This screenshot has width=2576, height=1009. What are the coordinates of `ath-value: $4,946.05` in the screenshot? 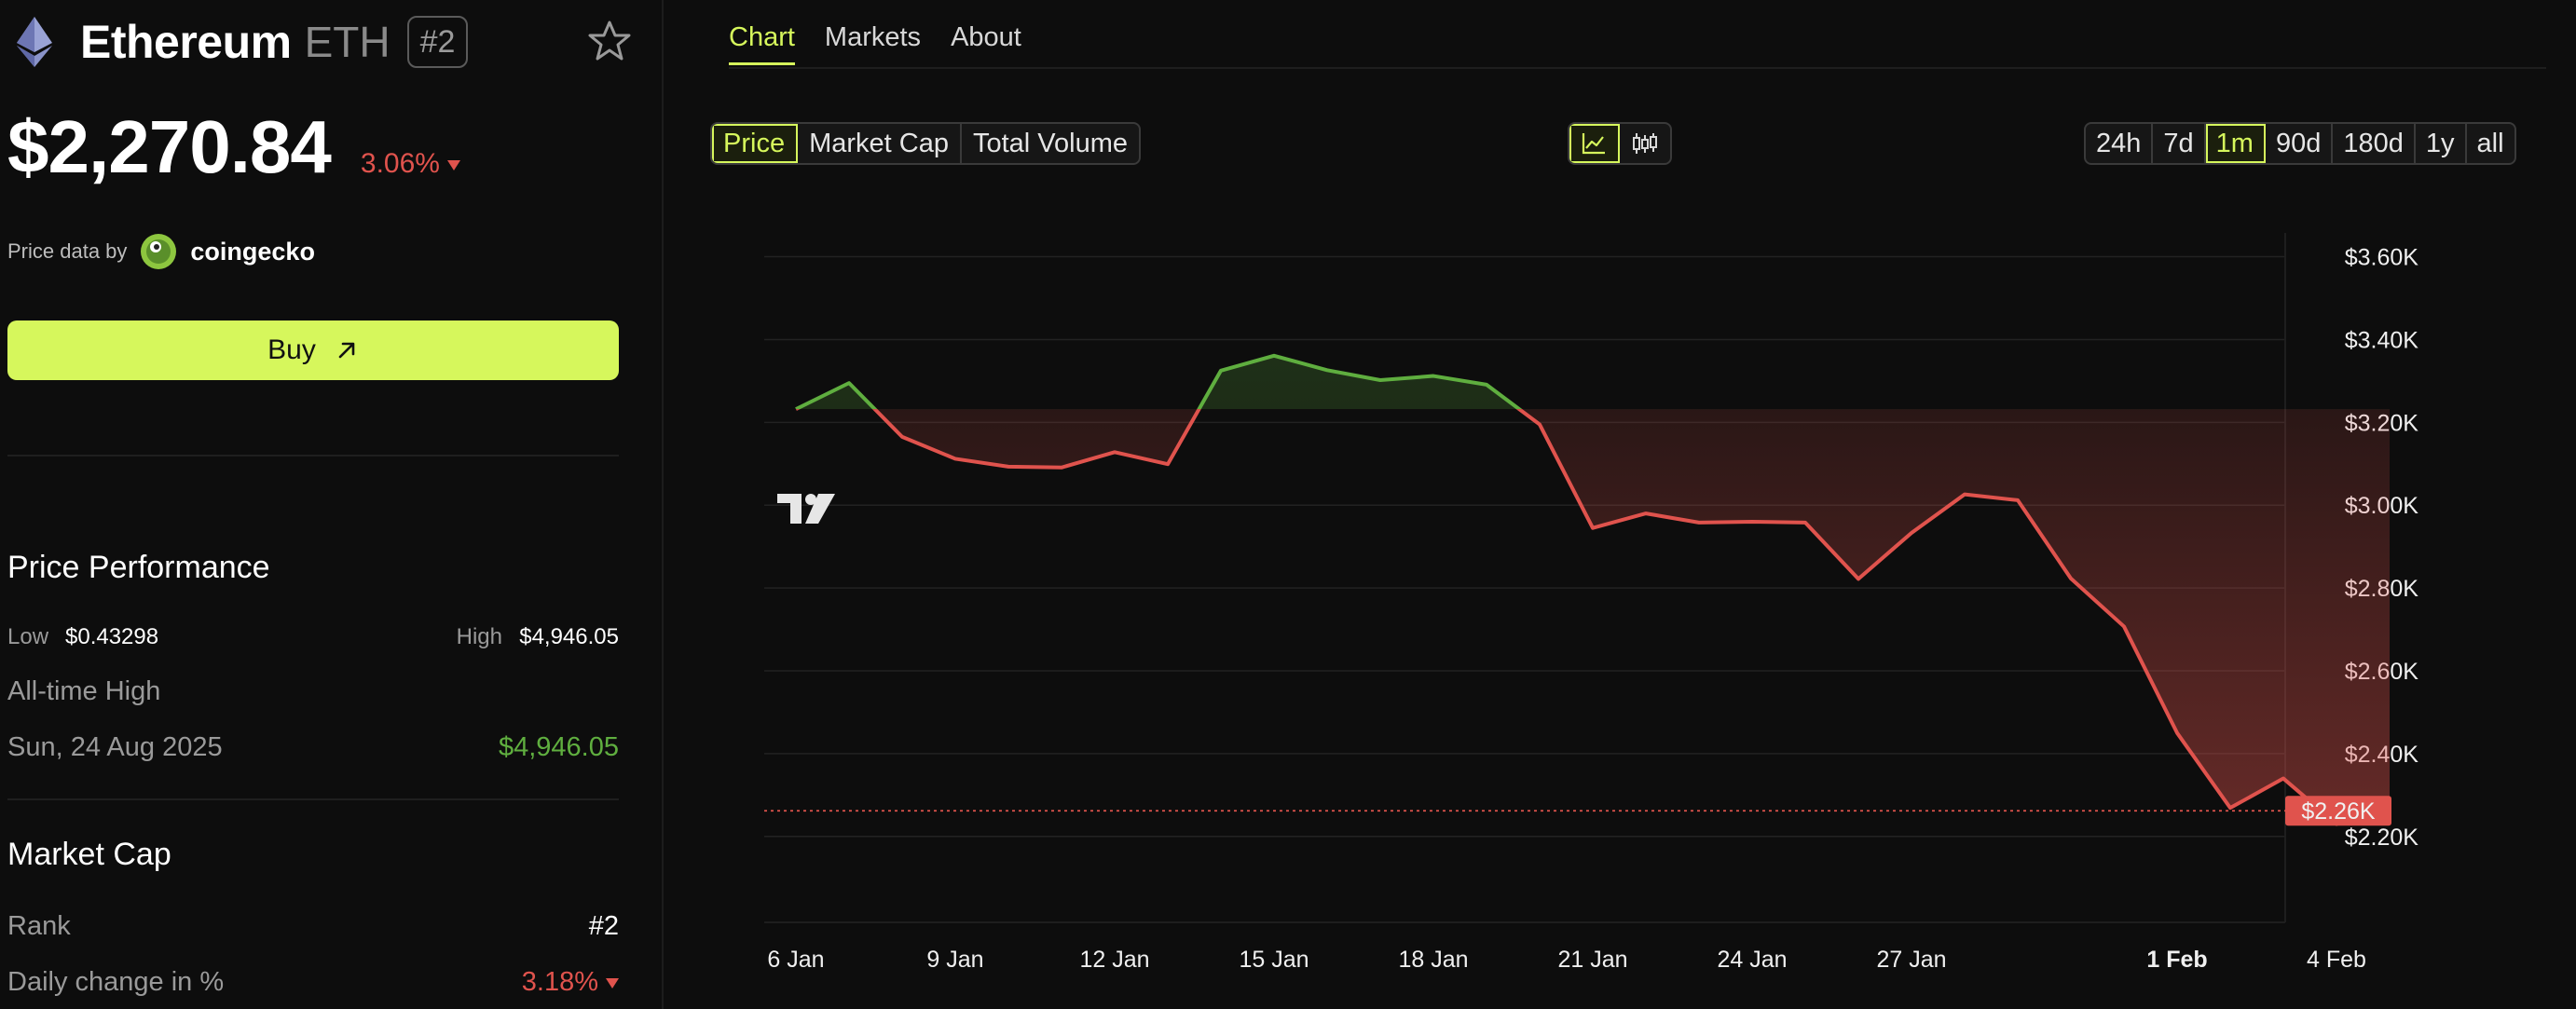 It's located at (558, 747).